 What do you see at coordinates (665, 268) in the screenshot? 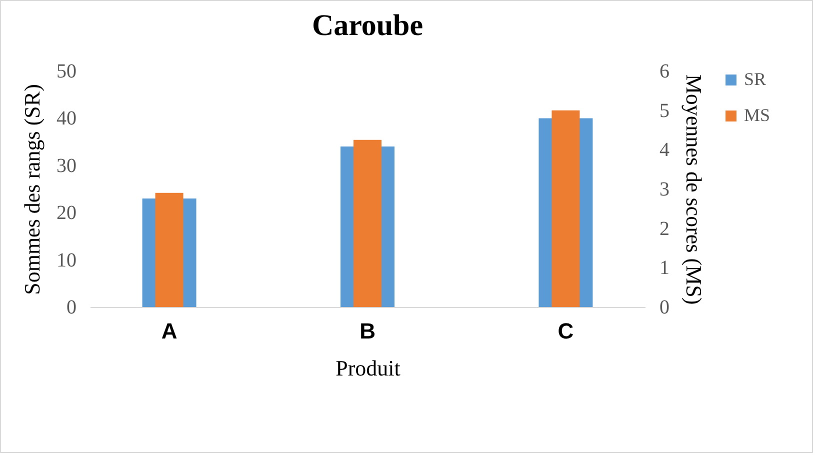
I see `y2-tick-label: 1` at bounding box center [665, 268].